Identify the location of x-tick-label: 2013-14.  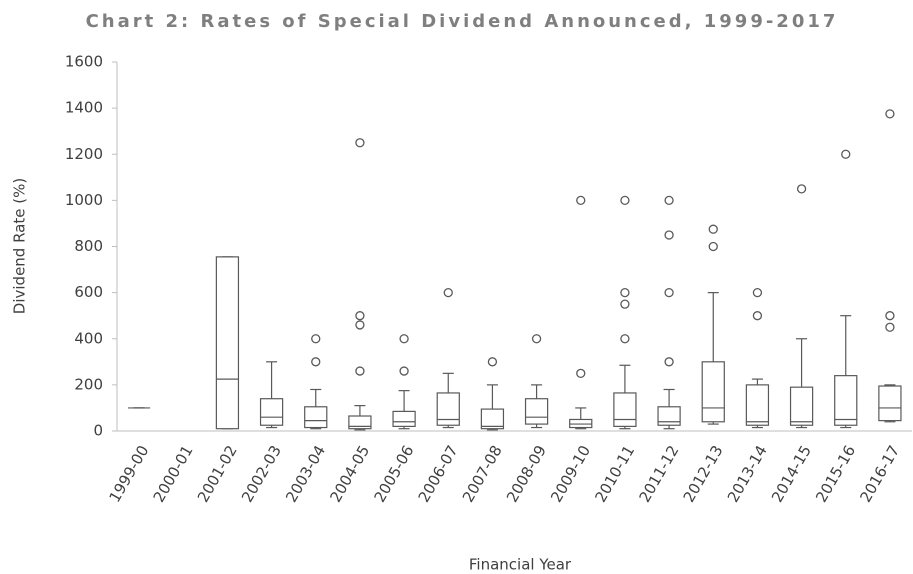
(747, 473).